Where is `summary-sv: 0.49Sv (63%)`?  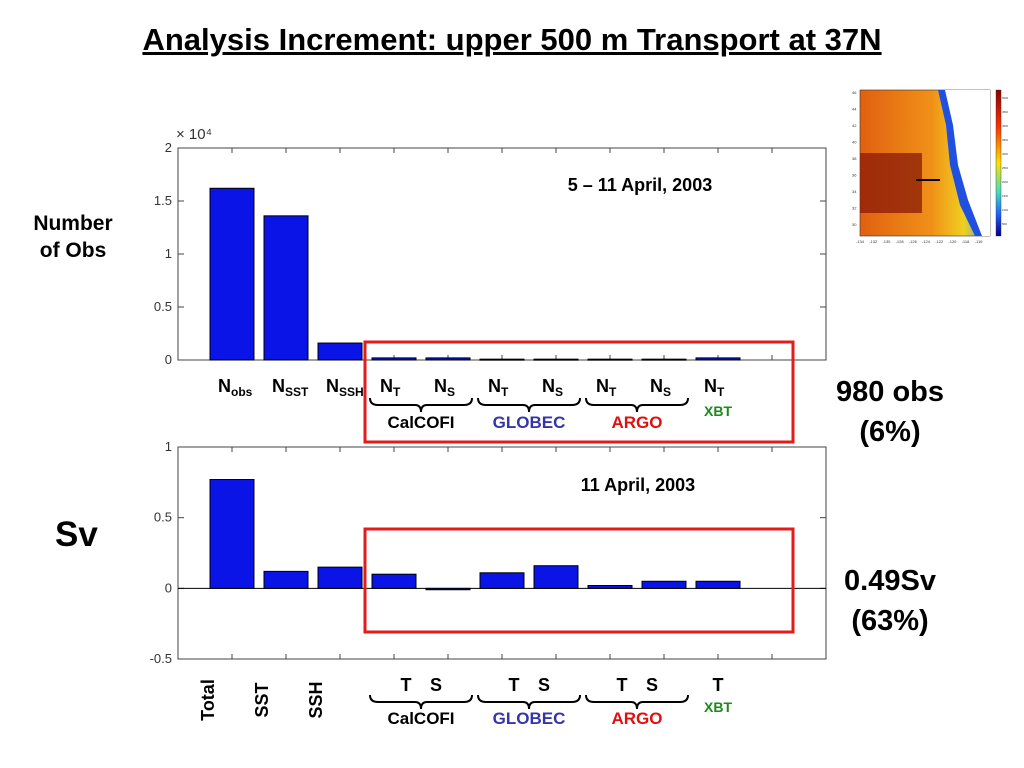
summary-sv: 0.49Sv (63%) is located at coordinates (890, 601).